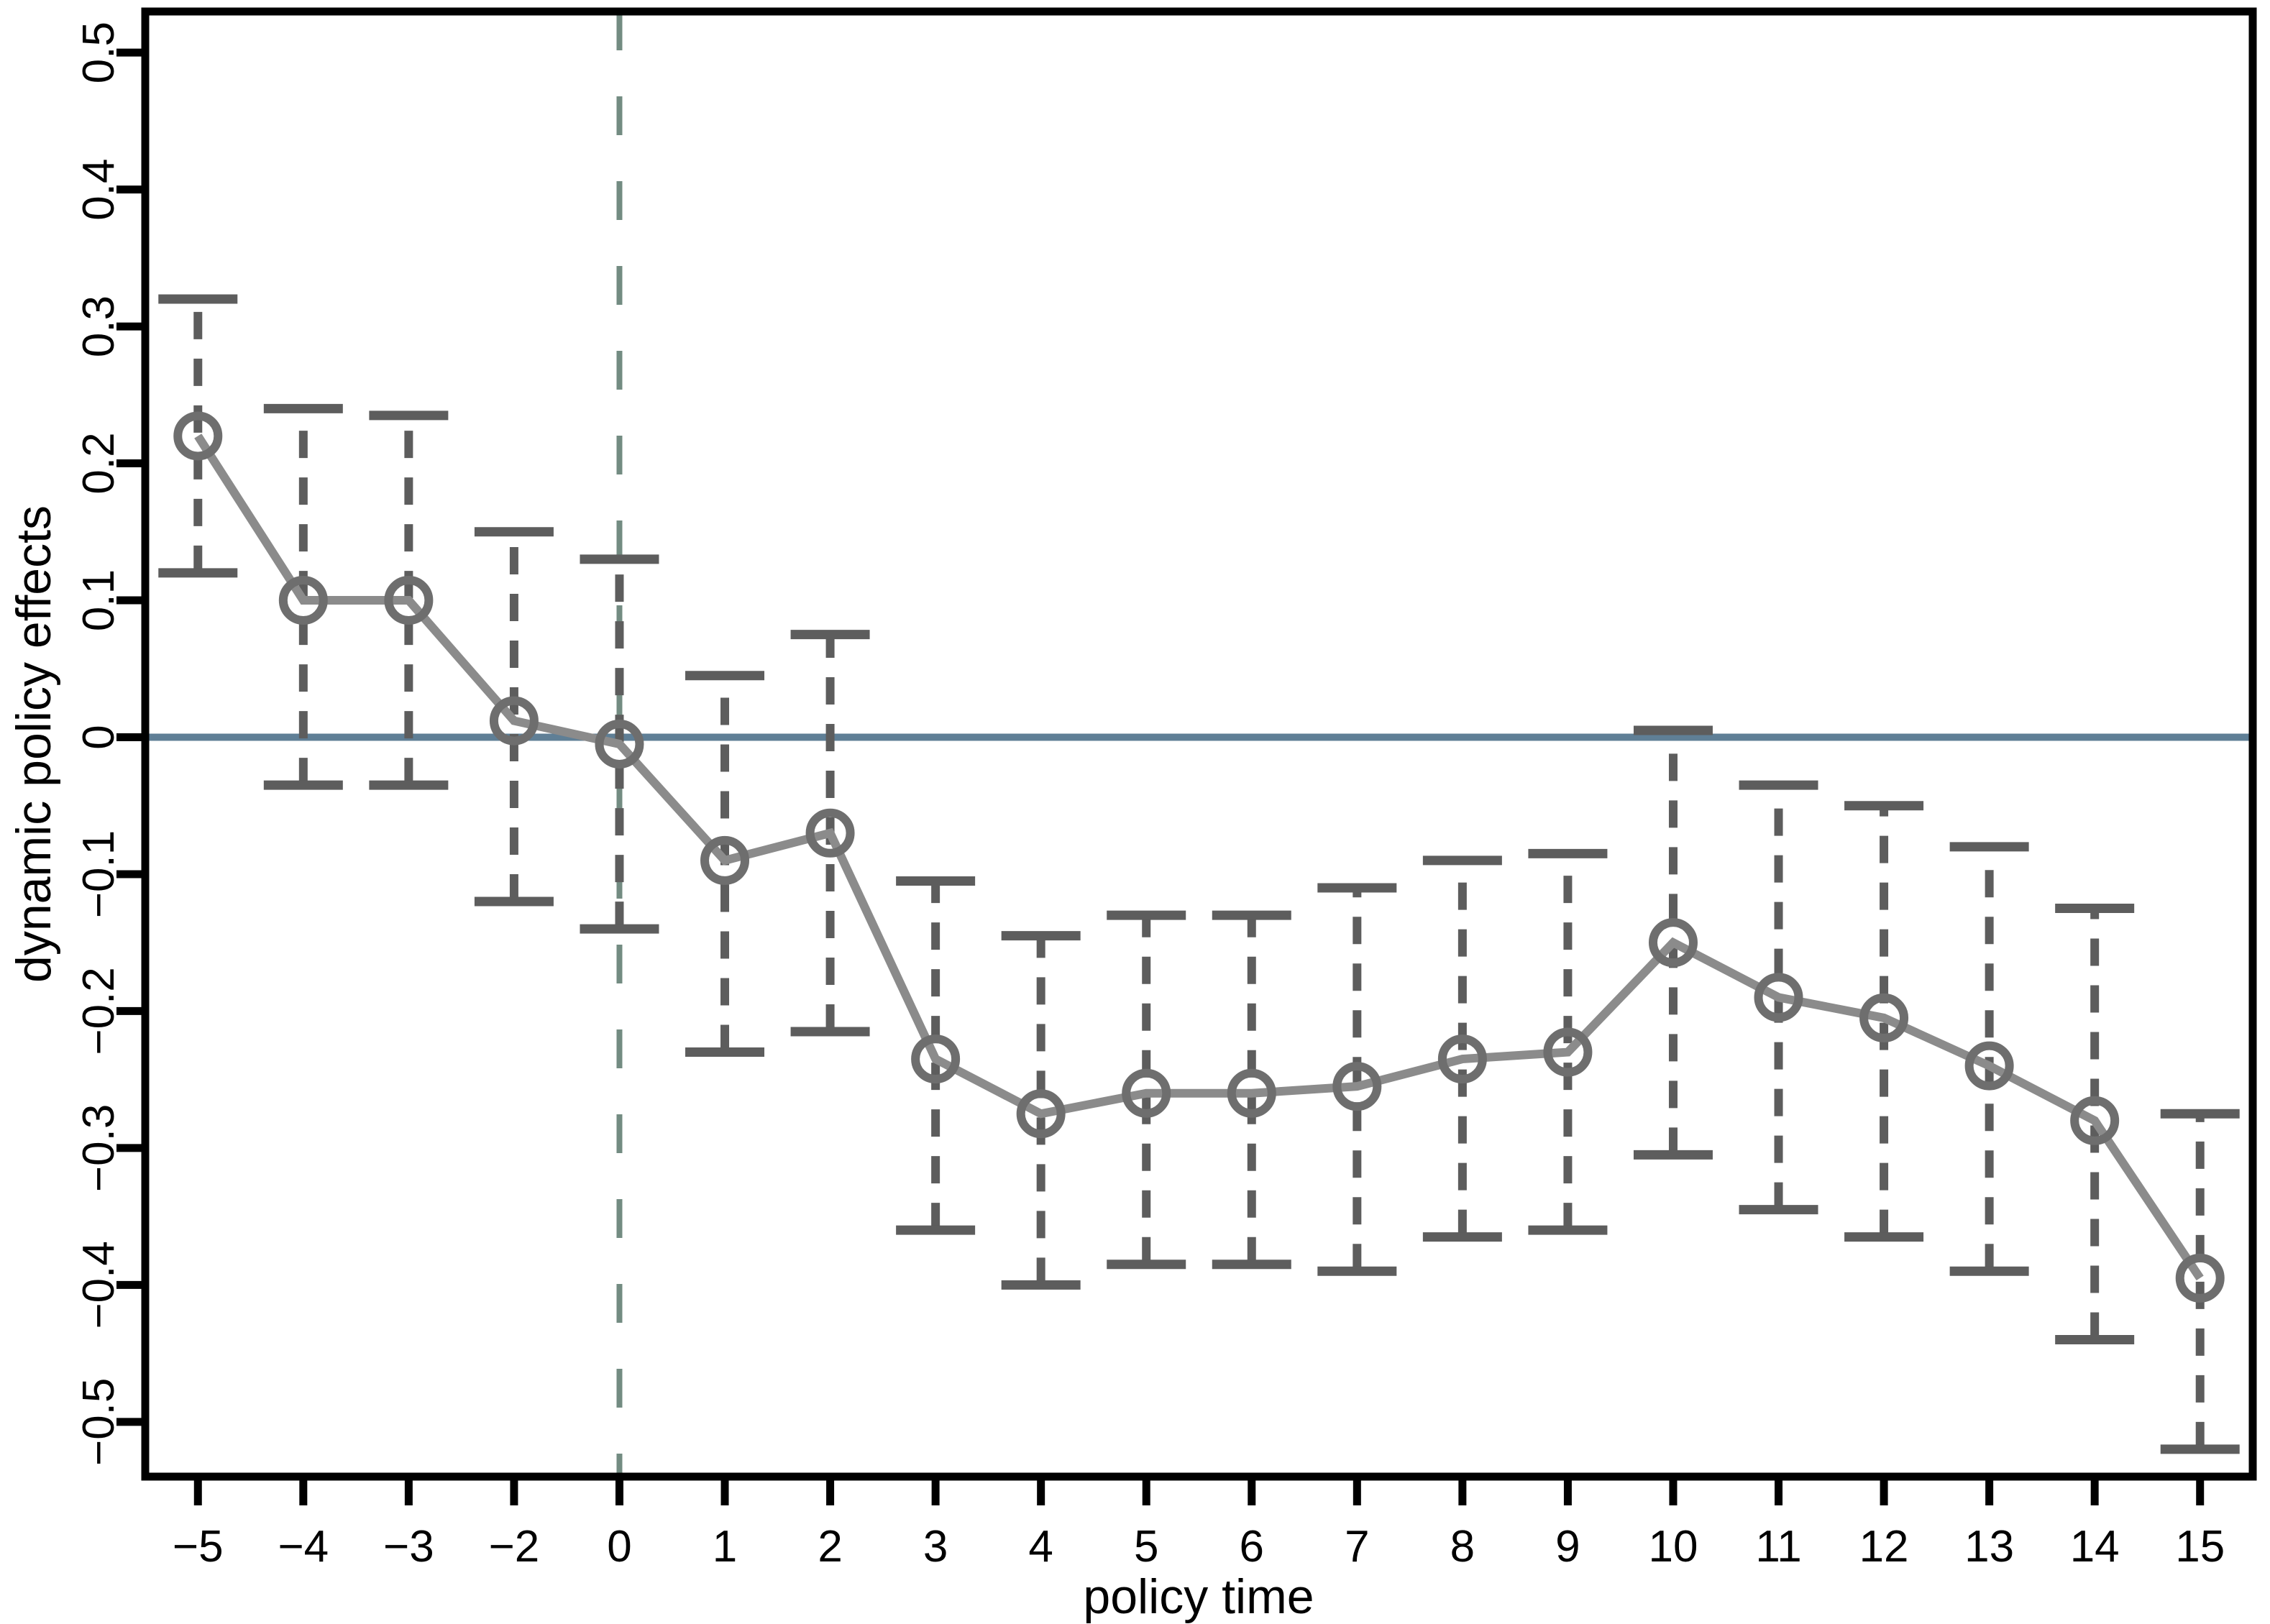 This screenshot has height=1624, width=2270. I want to click on x-tick-label: 15, so click(2200, 1547).